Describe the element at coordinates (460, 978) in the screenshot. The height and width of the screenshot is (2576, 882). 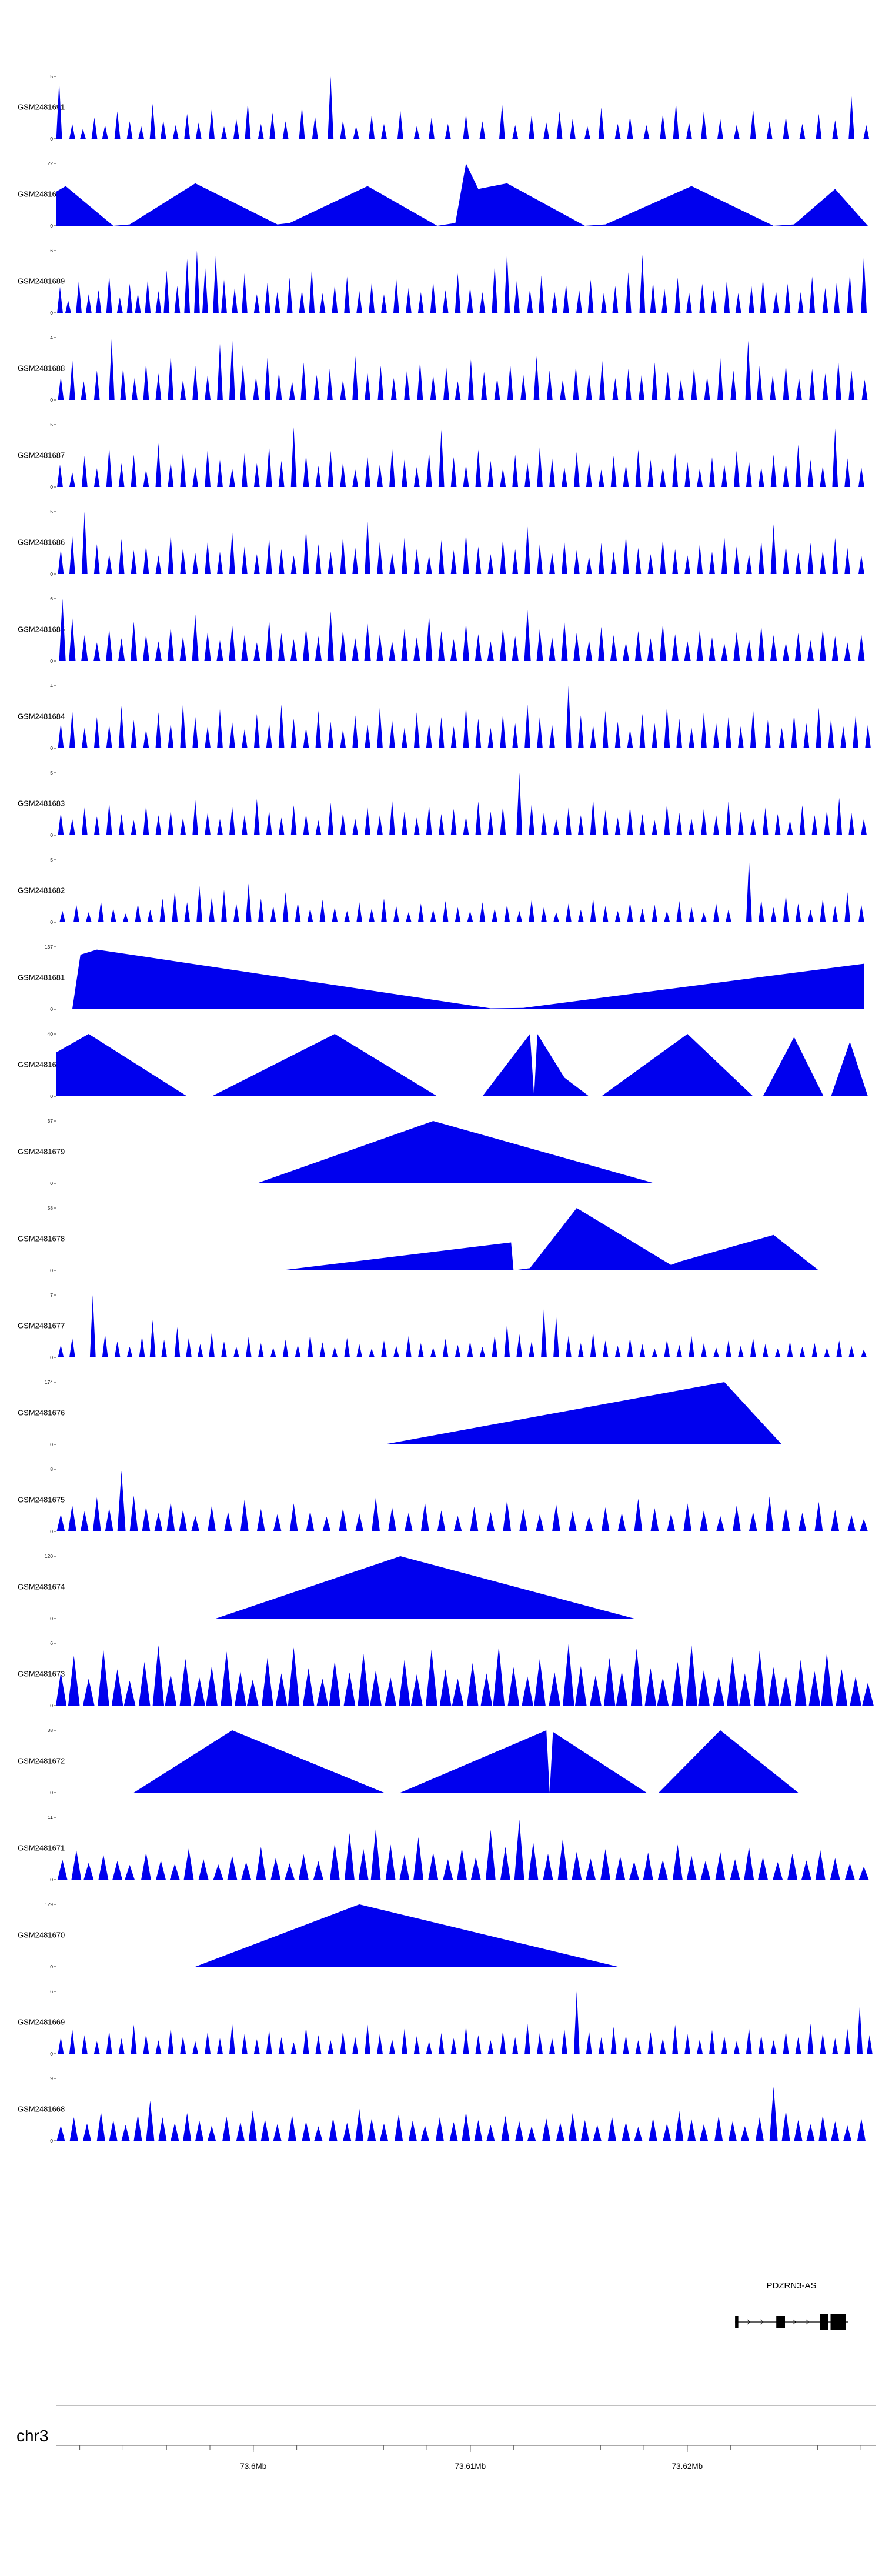
I see `coverage-plot-GSM2481681: 137 0` at that location.